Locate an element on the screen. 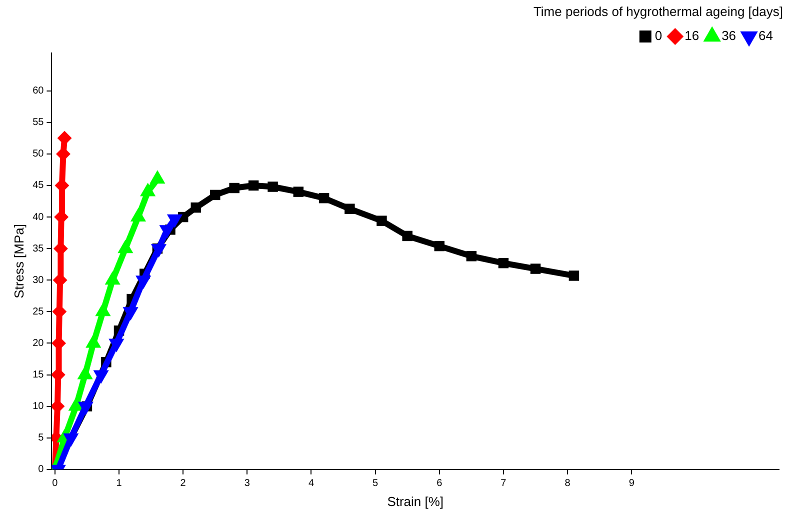 Image resolution: width=789 pixels, height=512 pixels. y-tick-label: 45 is located at coordinates (38, 186).